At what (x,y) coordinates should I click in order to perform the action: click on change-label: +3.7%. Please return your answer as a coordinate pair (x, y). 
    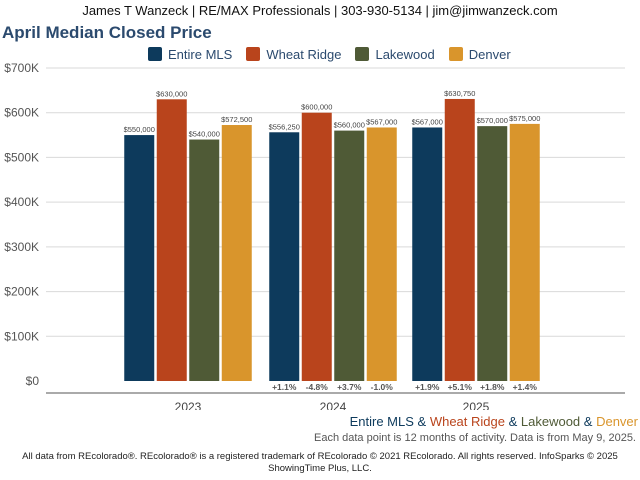
    Looking at the image, I should click on (349, 387).